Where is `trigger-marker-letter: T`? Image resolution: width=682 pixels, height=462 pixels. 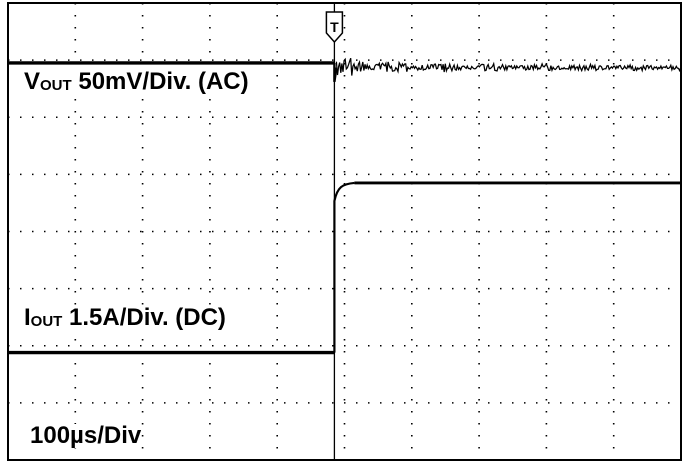 trigger-marker-letter: T is located at coordinates (334, 27).